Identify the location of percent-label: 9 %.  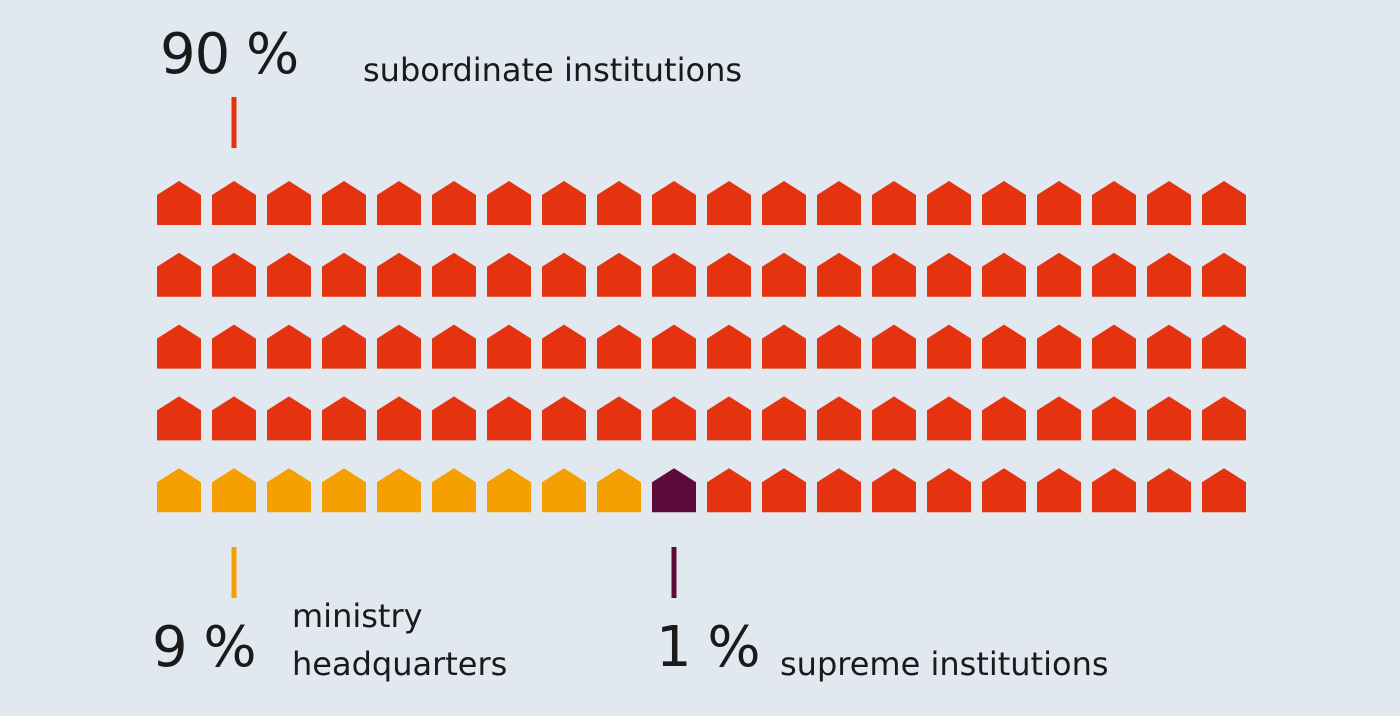
(204, 647).